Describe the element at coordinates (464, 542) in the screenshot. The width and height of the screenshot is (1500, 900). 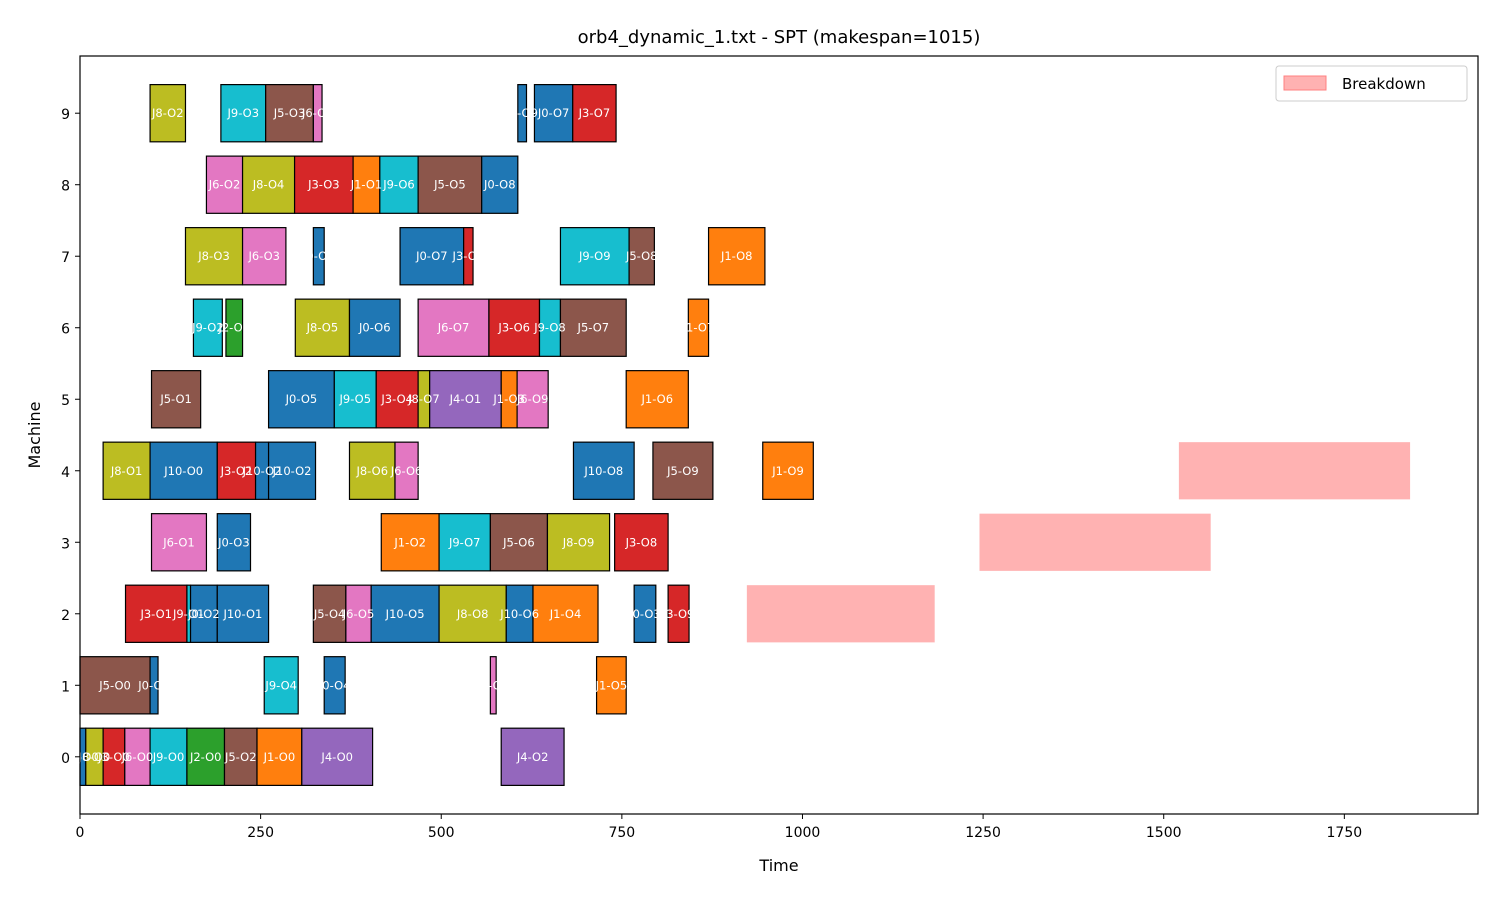
I see `operation-label: J9-O7` at that location.